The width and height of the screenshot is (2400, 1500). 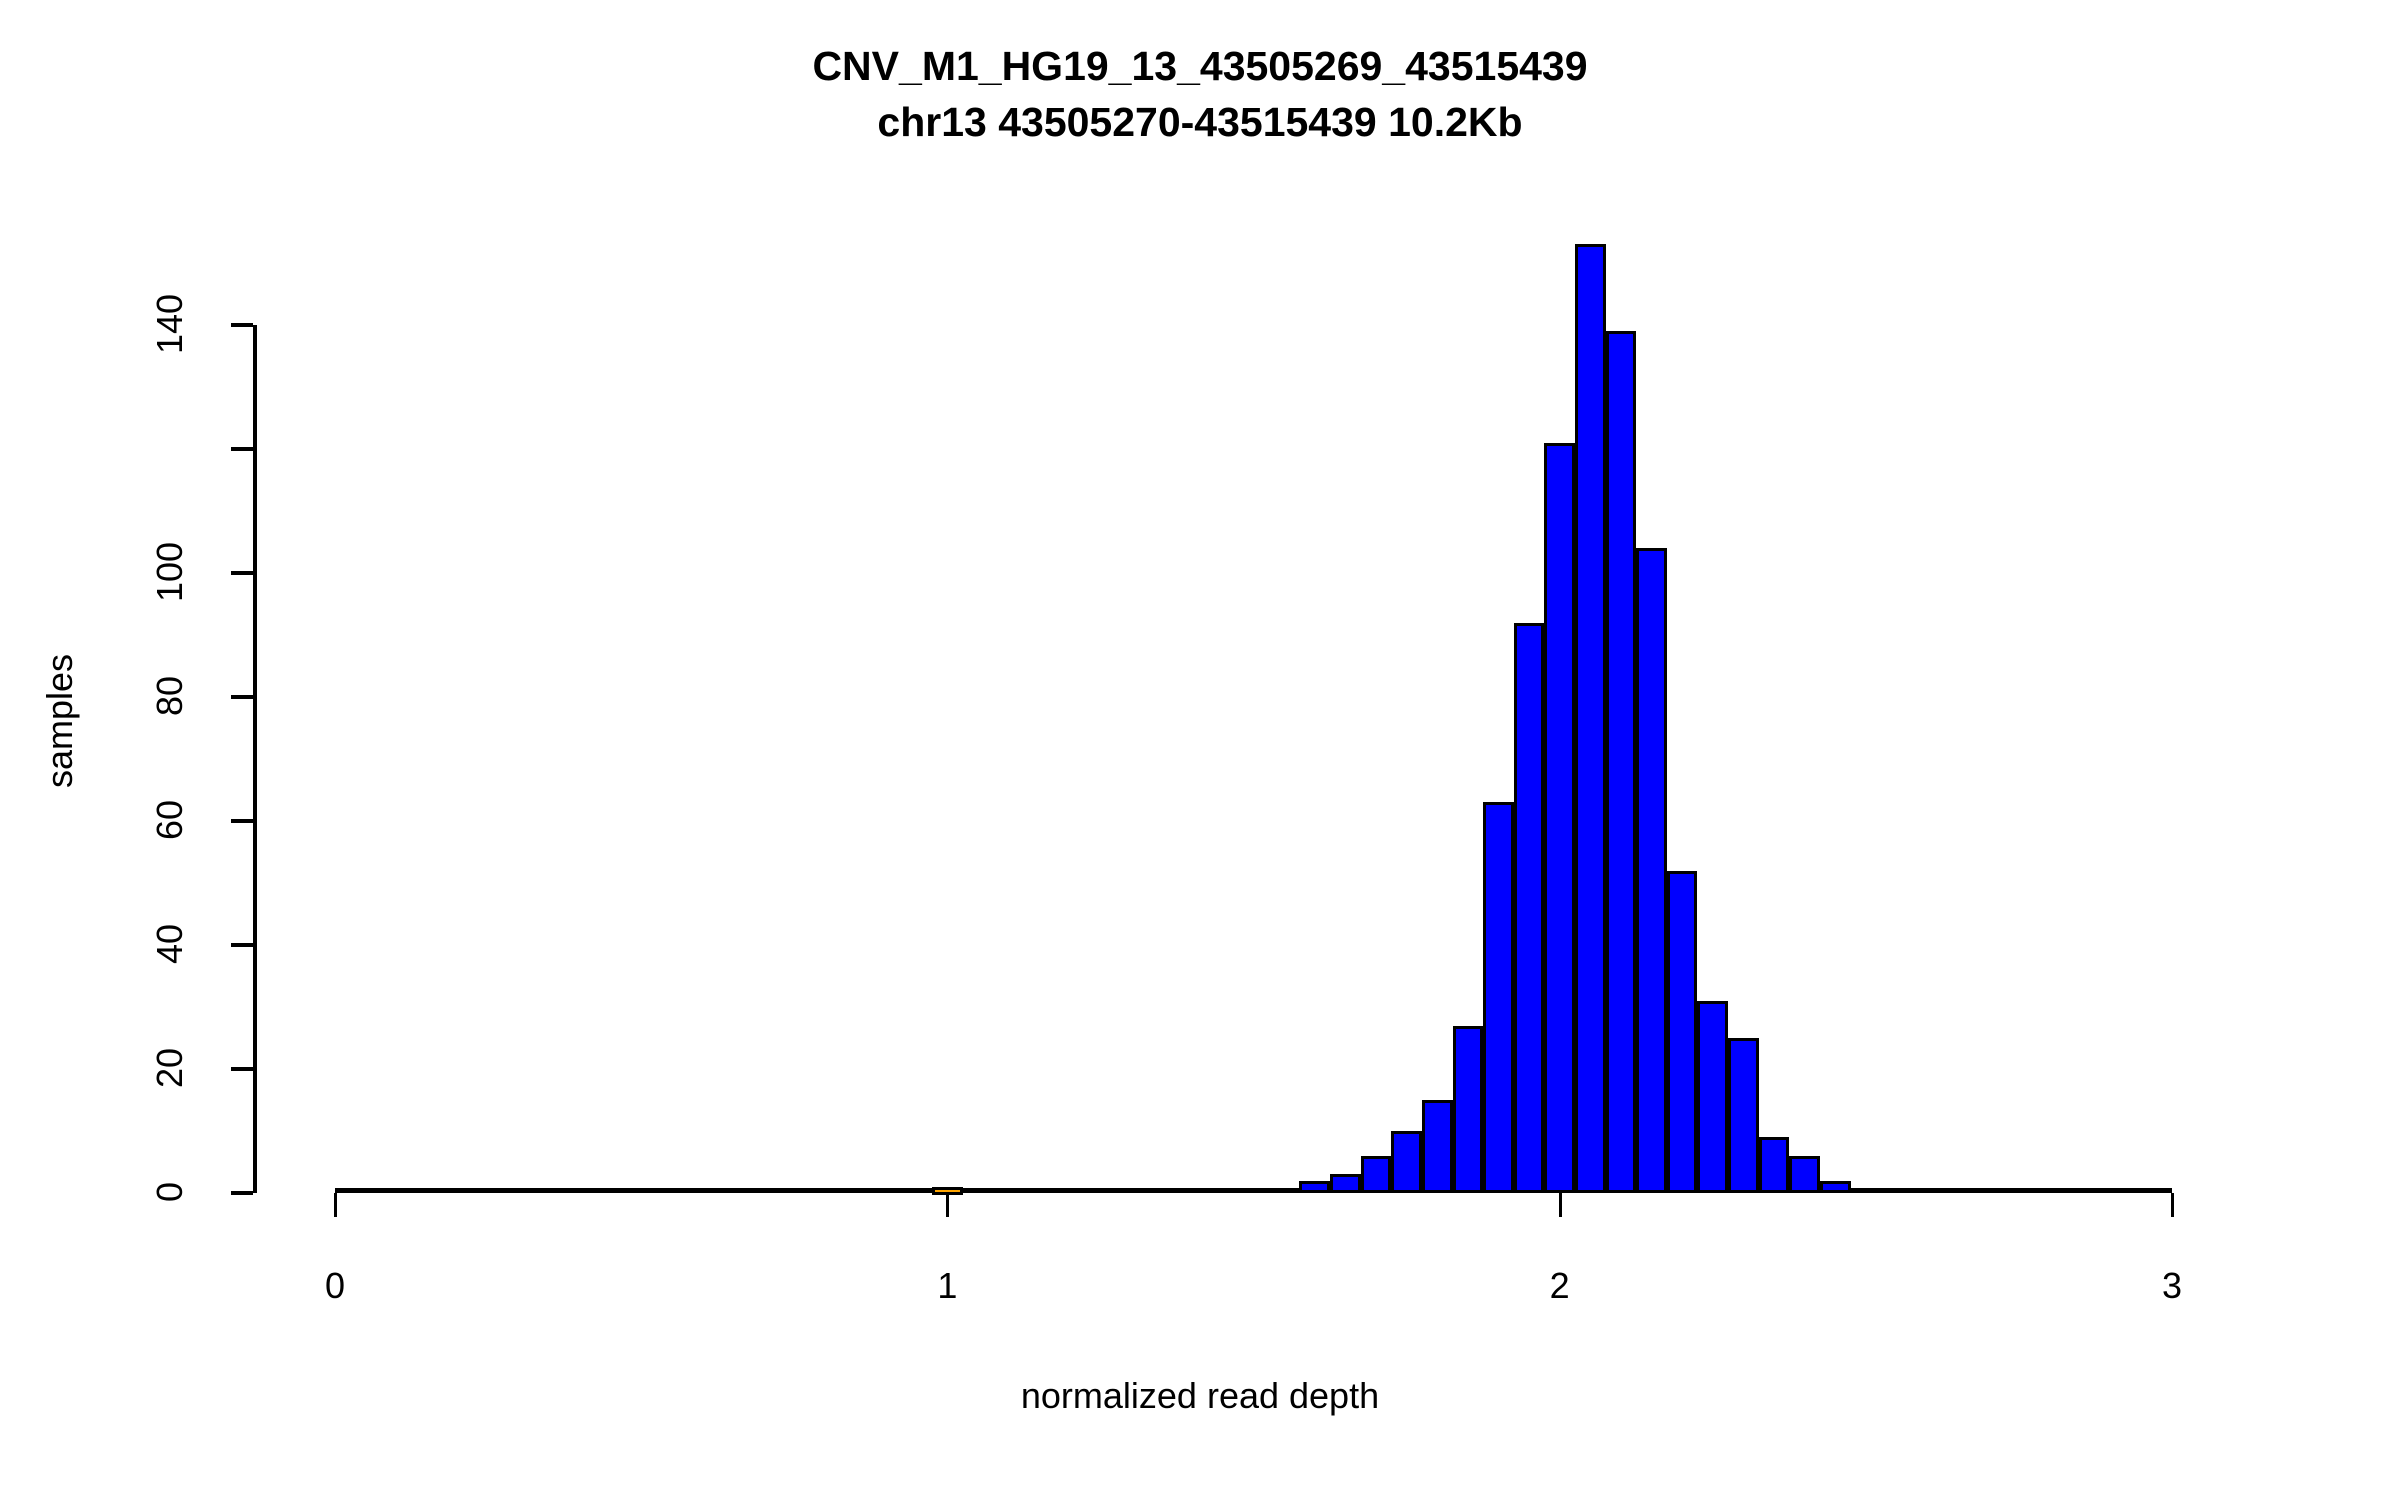 I want to click on title-line-1: CNV_M1_HG19_13_43505269_43515439, so click(x=1200, y=66).